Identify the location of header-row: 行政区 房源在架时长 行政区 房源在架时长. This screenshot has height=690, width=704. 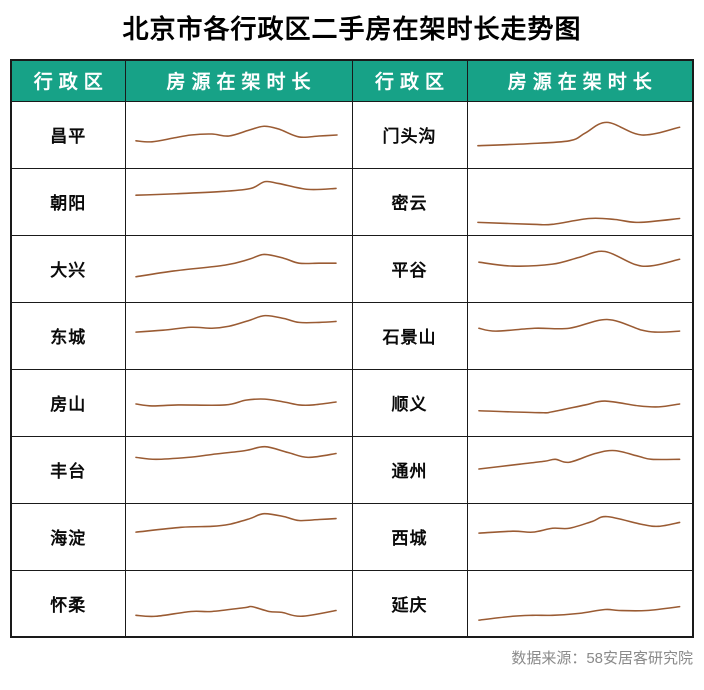
(352, 80).